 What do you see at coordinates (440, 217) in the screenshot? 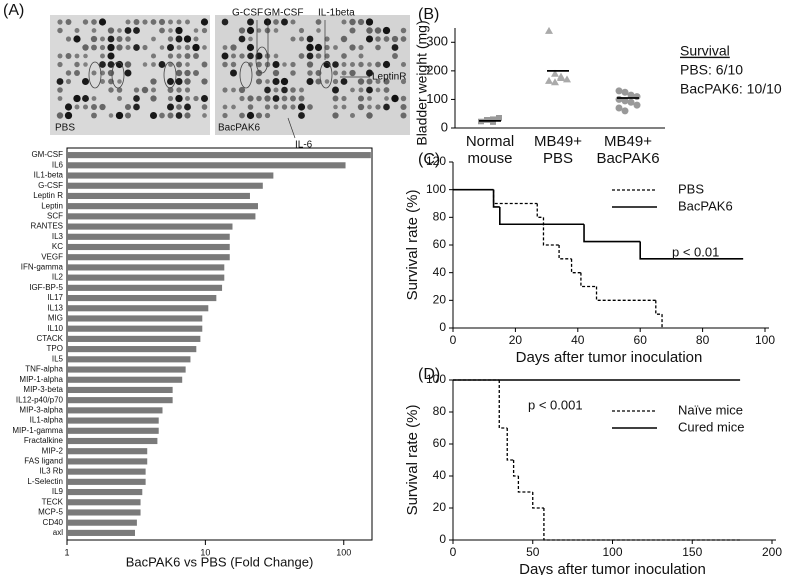
I see `y-tick-label: 80` at bounding box center [440, 217].